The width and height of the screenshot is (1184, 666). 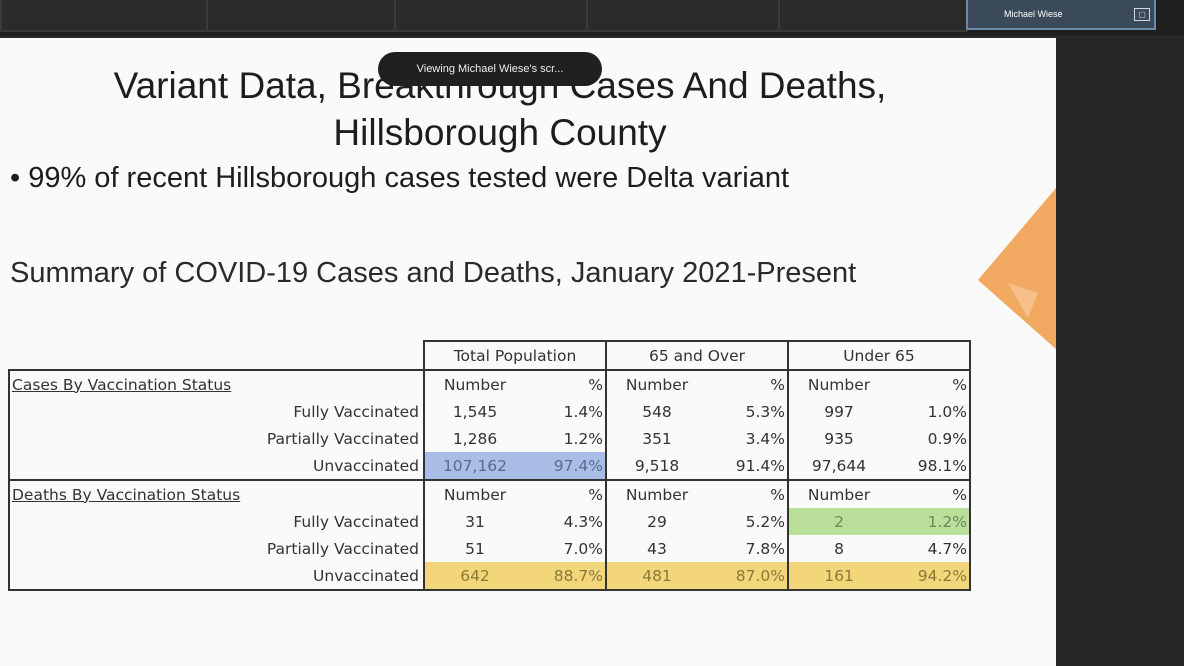 What do you see at coordinates (1142, 14) in the screenshot?
I see `screen-share-icon: ▢` at bounding box center [1142, 14].